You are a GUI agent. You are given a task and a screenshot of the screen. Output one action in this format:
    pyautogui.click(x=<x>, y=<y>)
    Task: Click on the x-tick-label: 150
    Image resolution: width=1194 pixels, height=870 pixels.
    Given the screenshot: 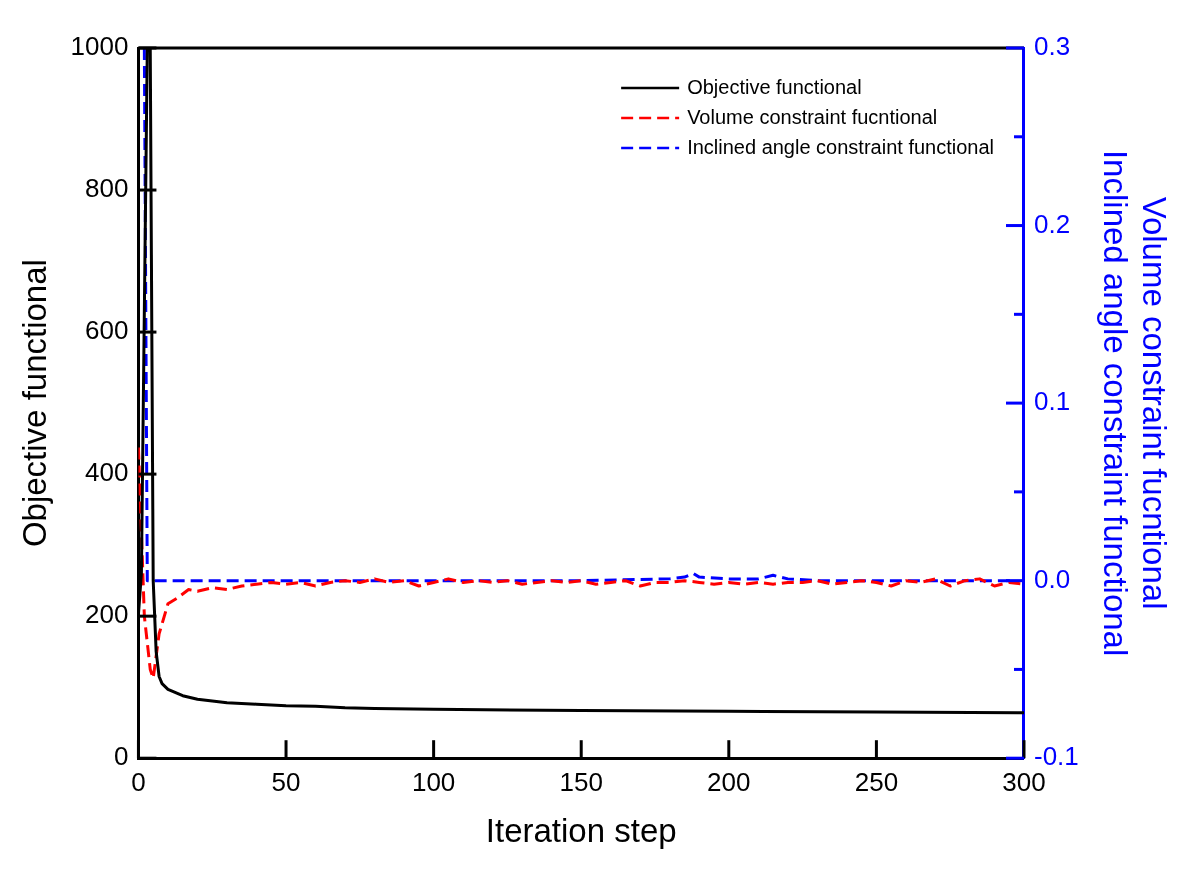 What is the action you would take?
    pyautogui.click(x=581, y=781)
    